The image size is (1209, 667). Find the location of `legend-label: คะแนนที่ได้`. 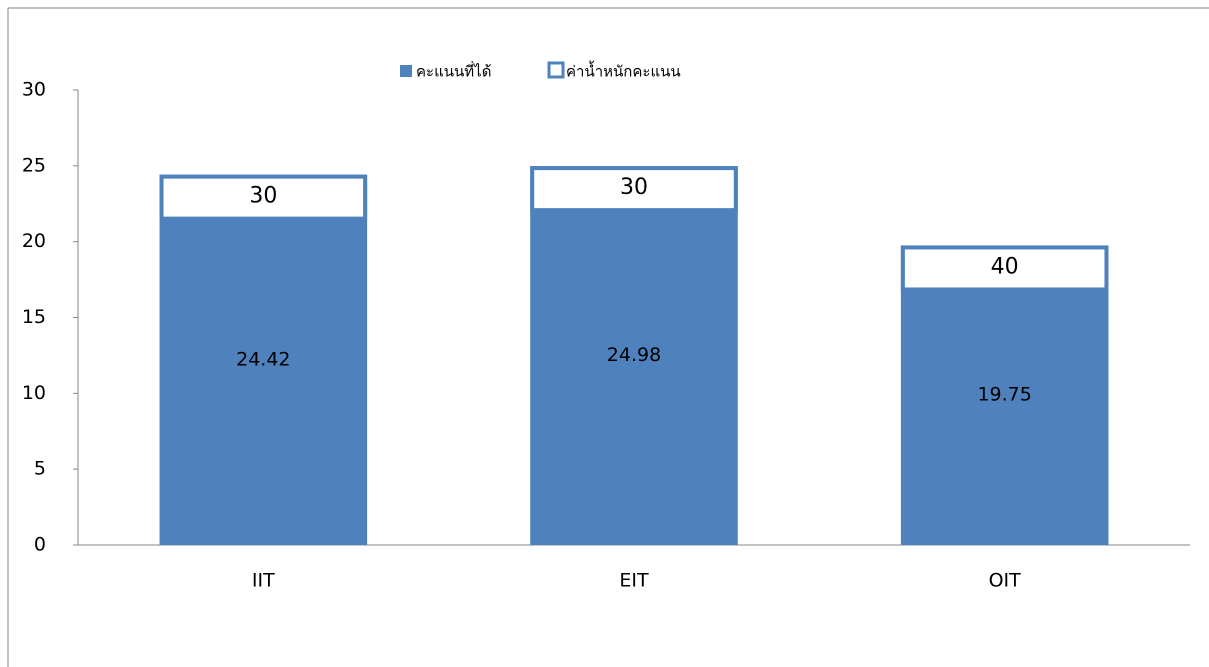

legend-label: คะแนนที่ได้ is located at coordinates (453, 71).